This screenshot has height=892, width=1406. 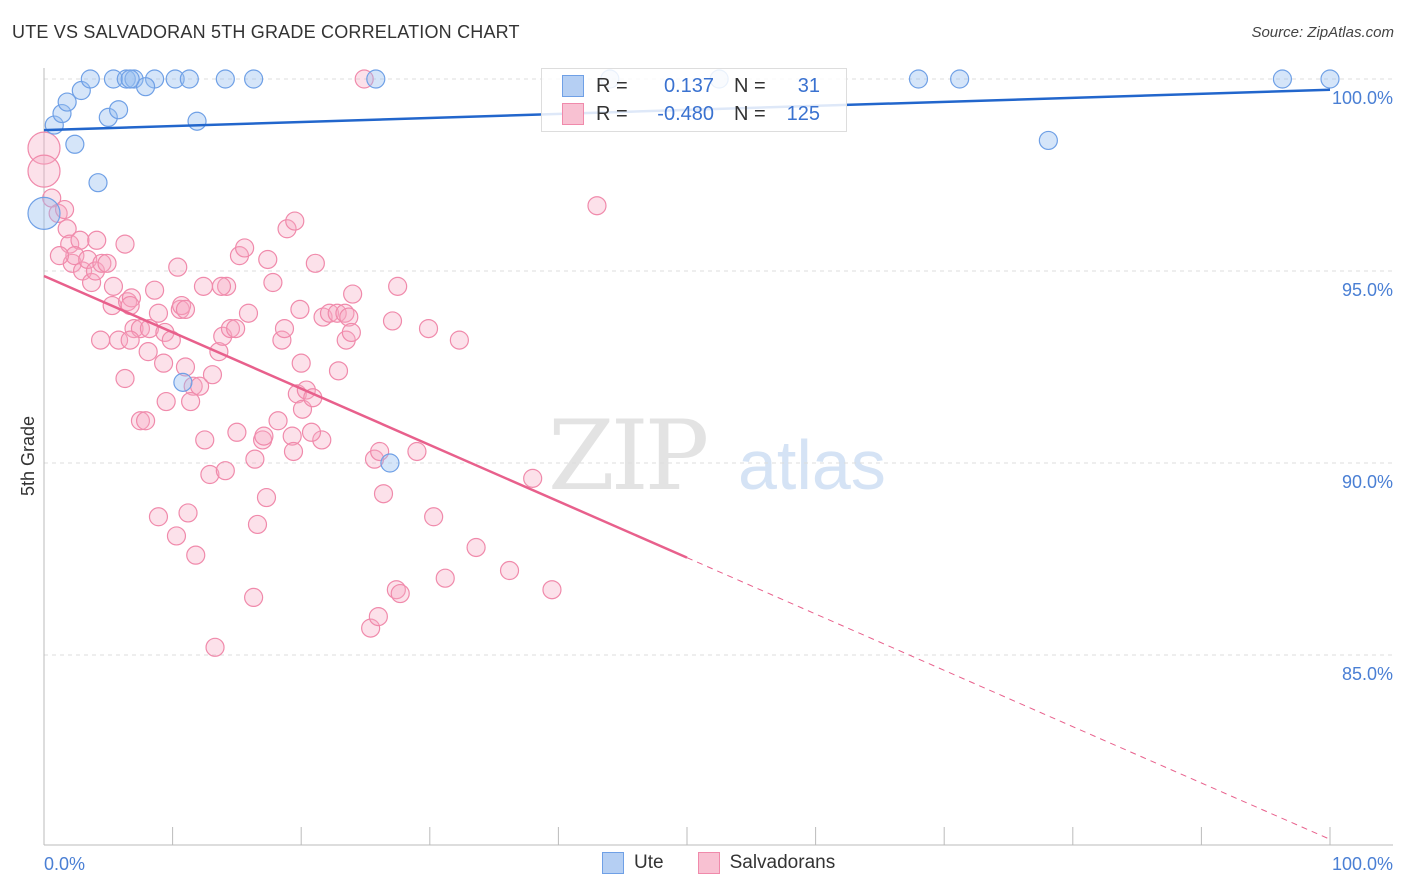 I want to click on y-tick-label: 95.0%, so click(x=1367, y=290).